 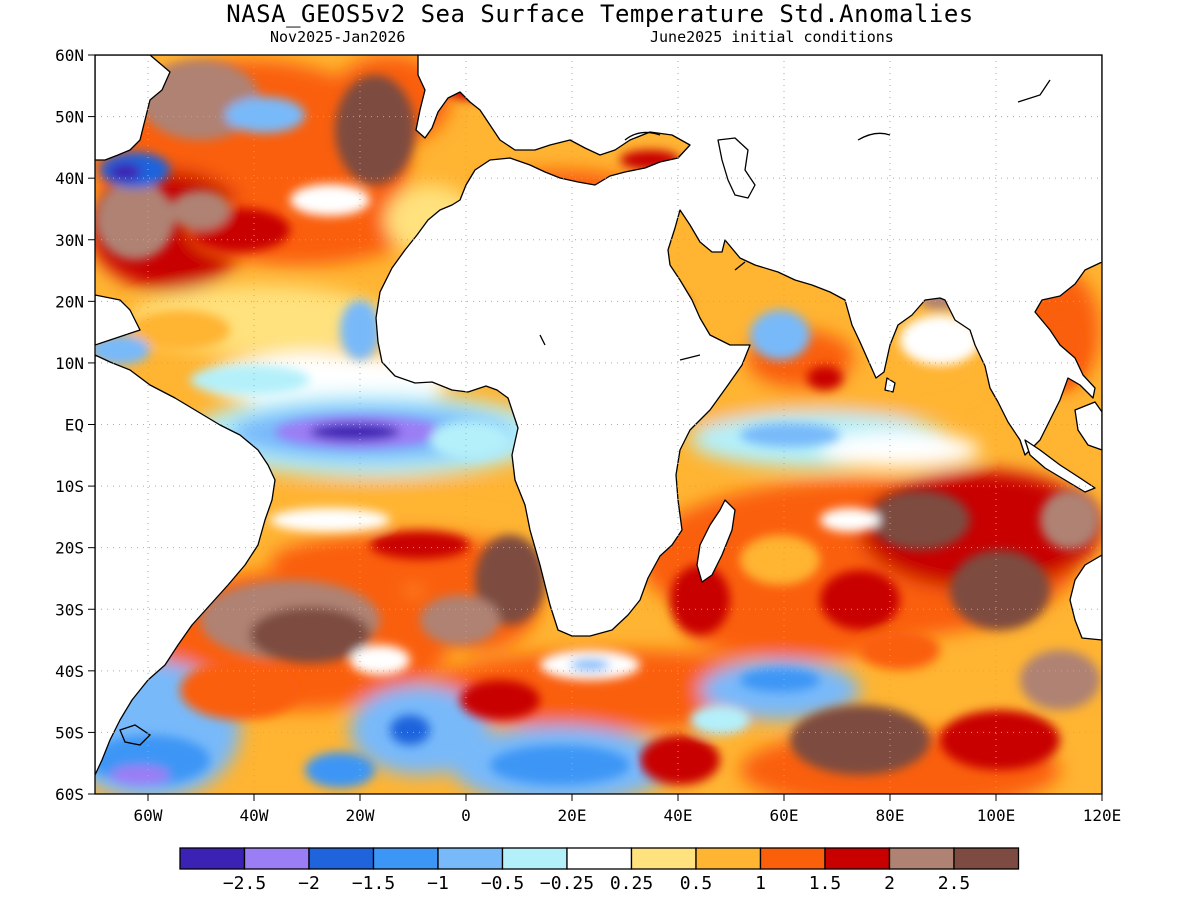 What do you see at coordinates (69, 548) in the screenshot?
I see `y-tick-label: 20S` at bounding box center [69, 548].